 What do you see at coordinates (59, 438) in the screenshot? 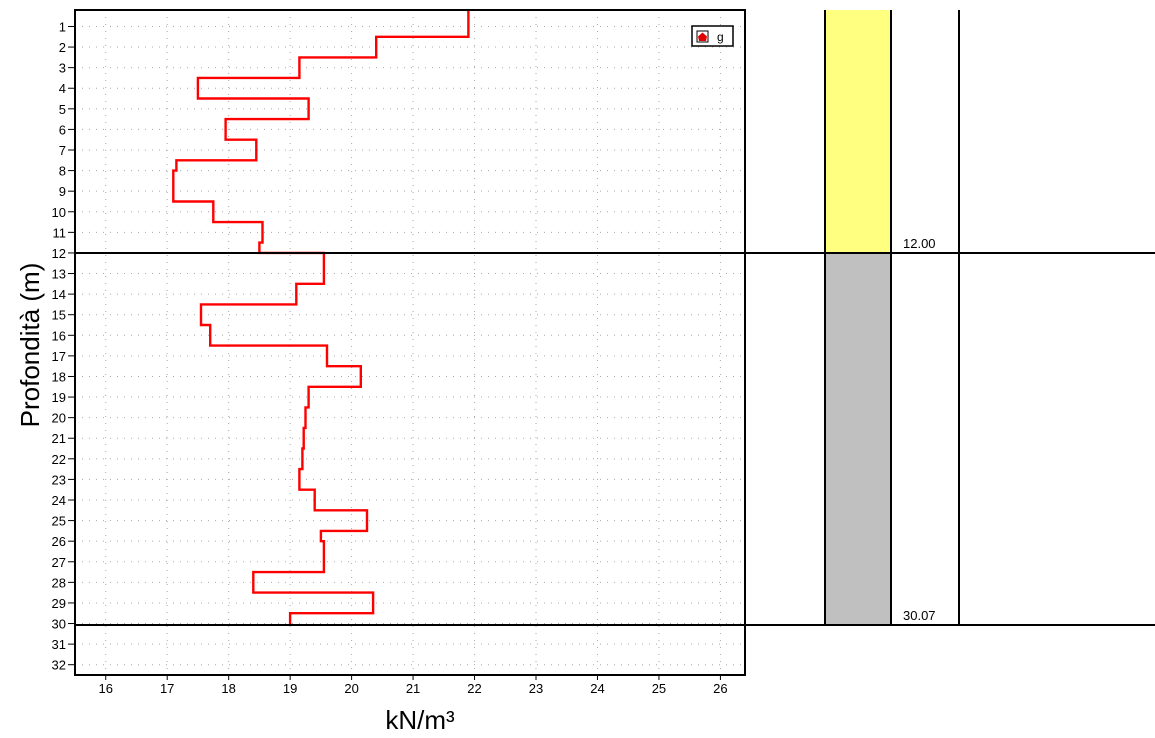
I see `y-tick-label: 21` at bounding box center [59, 438].